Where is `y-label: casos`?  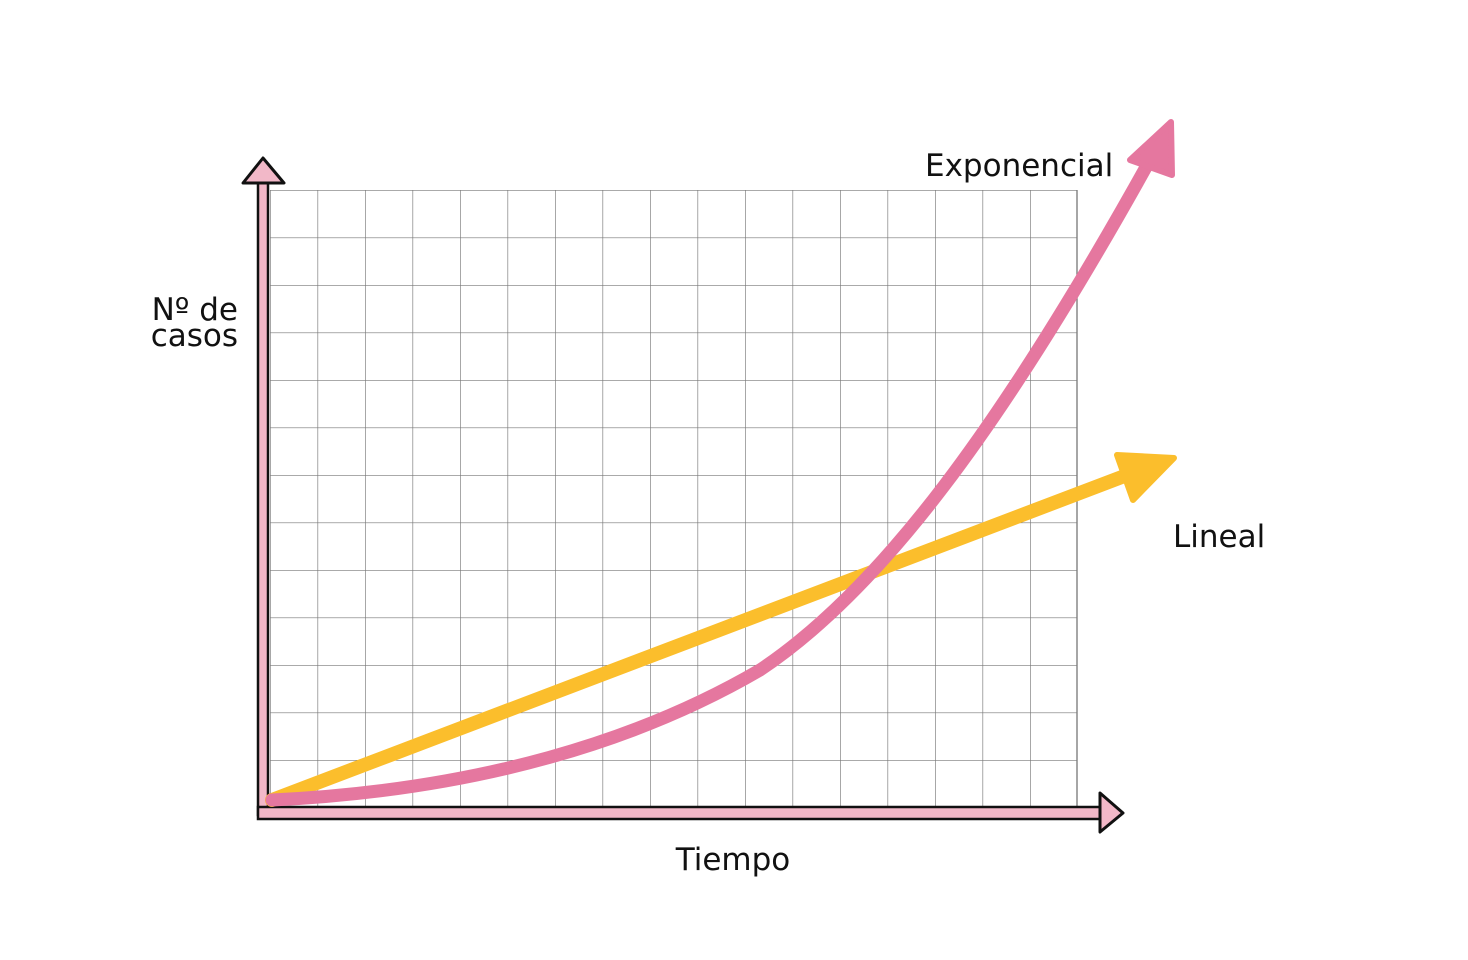 y-label: casos is located at coordinates (194, 336).